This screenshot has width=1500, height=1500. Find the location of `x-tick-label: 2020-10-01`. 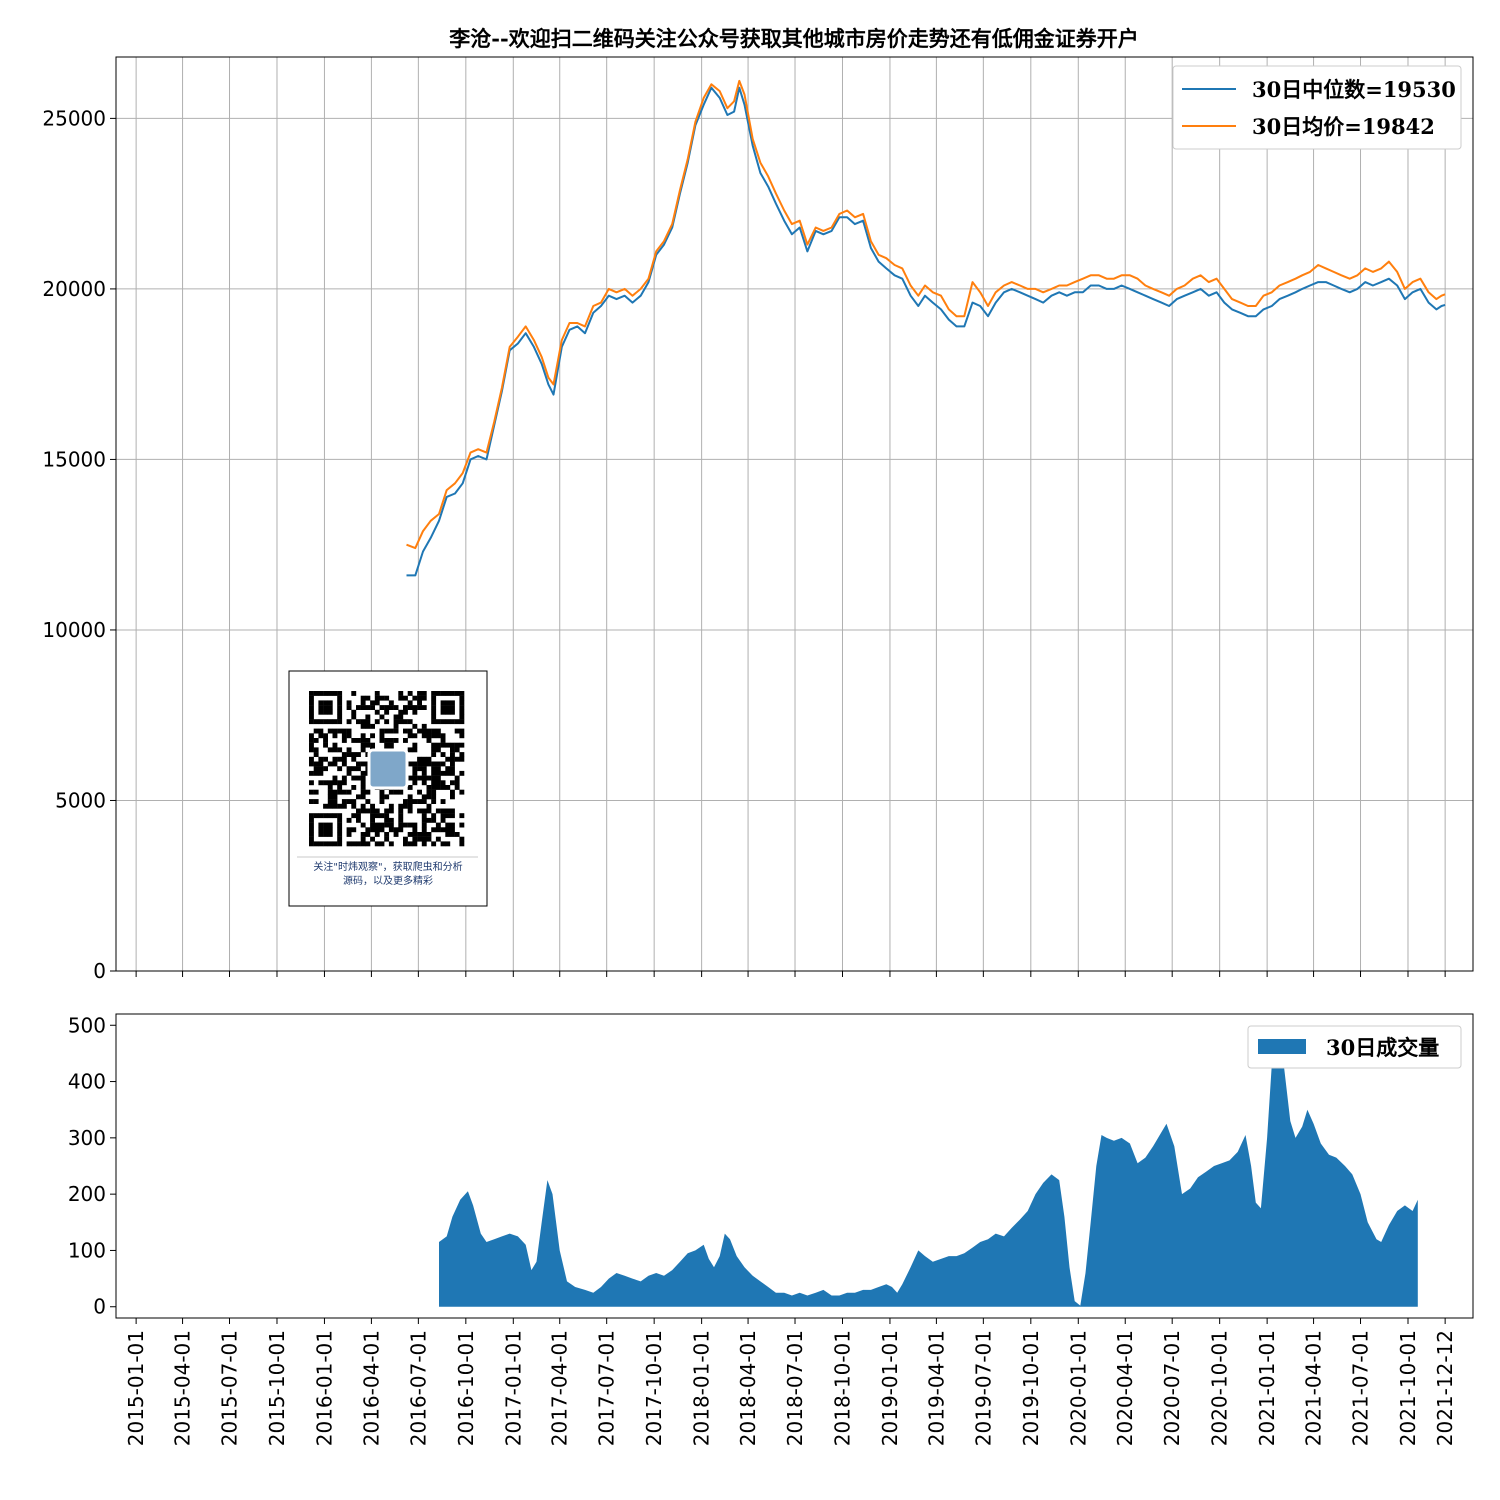

x-tick-label: 2020-10-01 is located at coordinates (1220, 1388).